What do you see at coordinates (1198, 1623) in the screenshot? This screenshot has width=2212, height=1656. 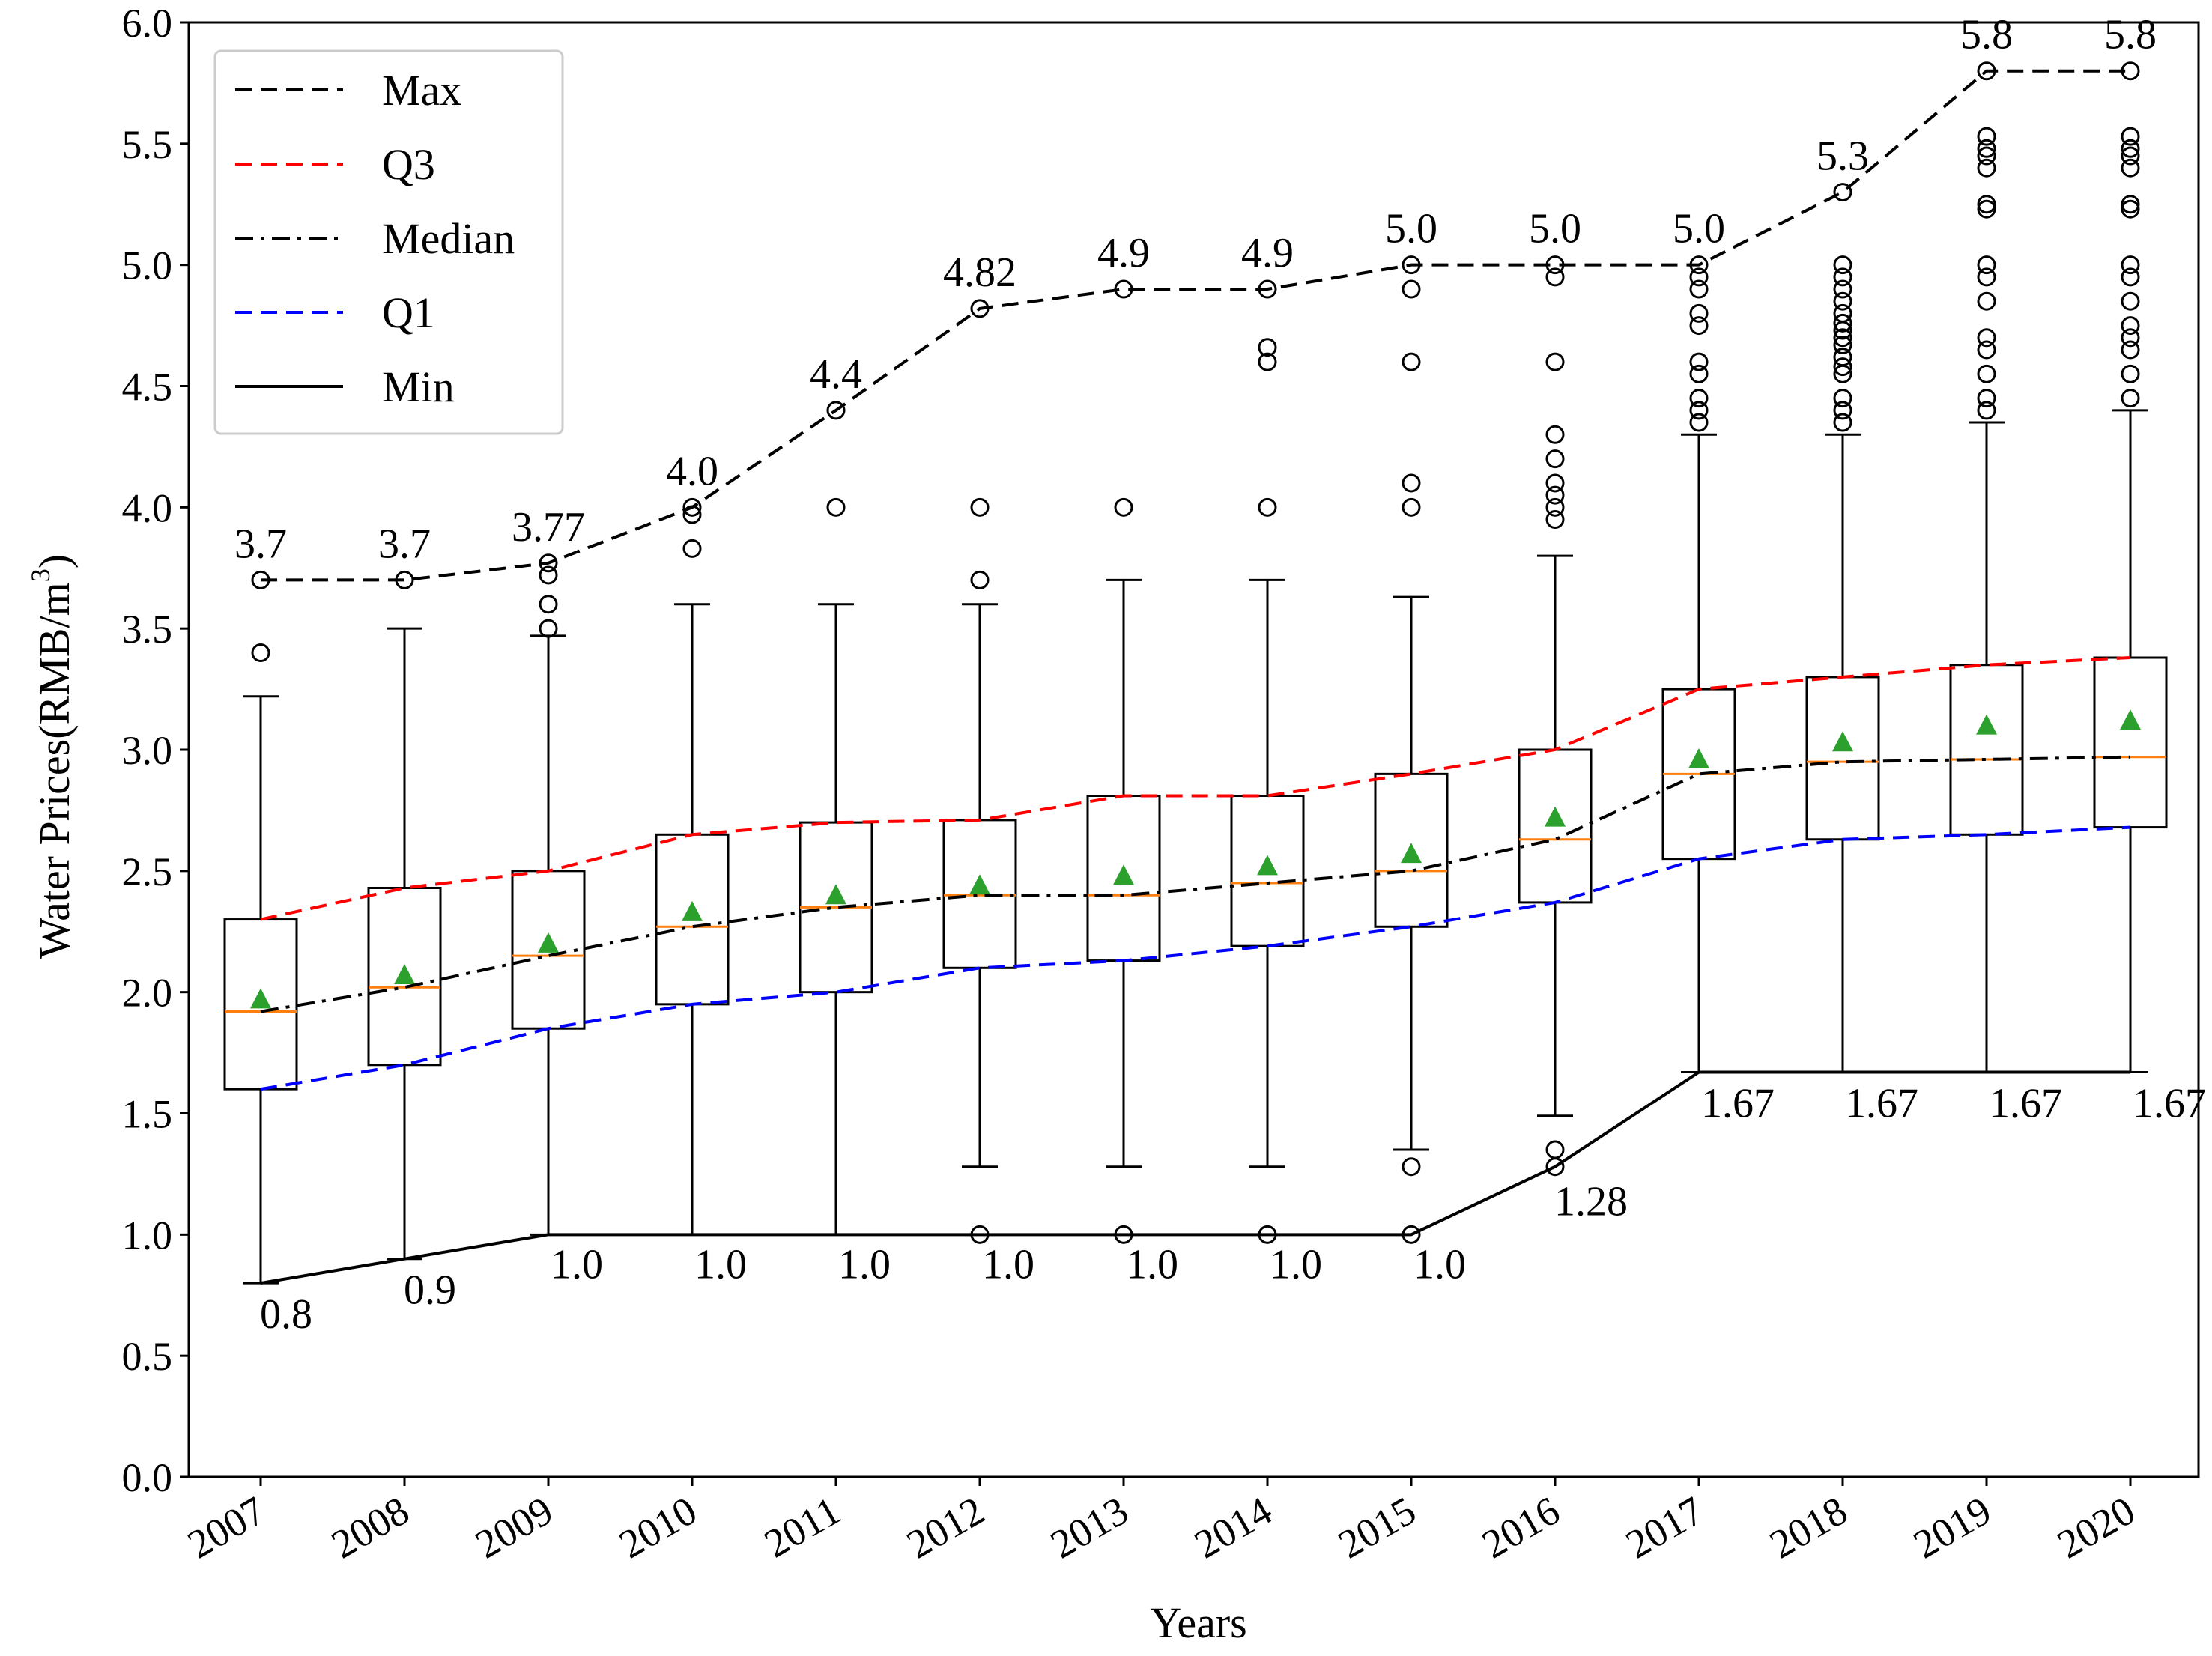 I see `x-axis-title: Years` at bounding box center [1198, 1623].